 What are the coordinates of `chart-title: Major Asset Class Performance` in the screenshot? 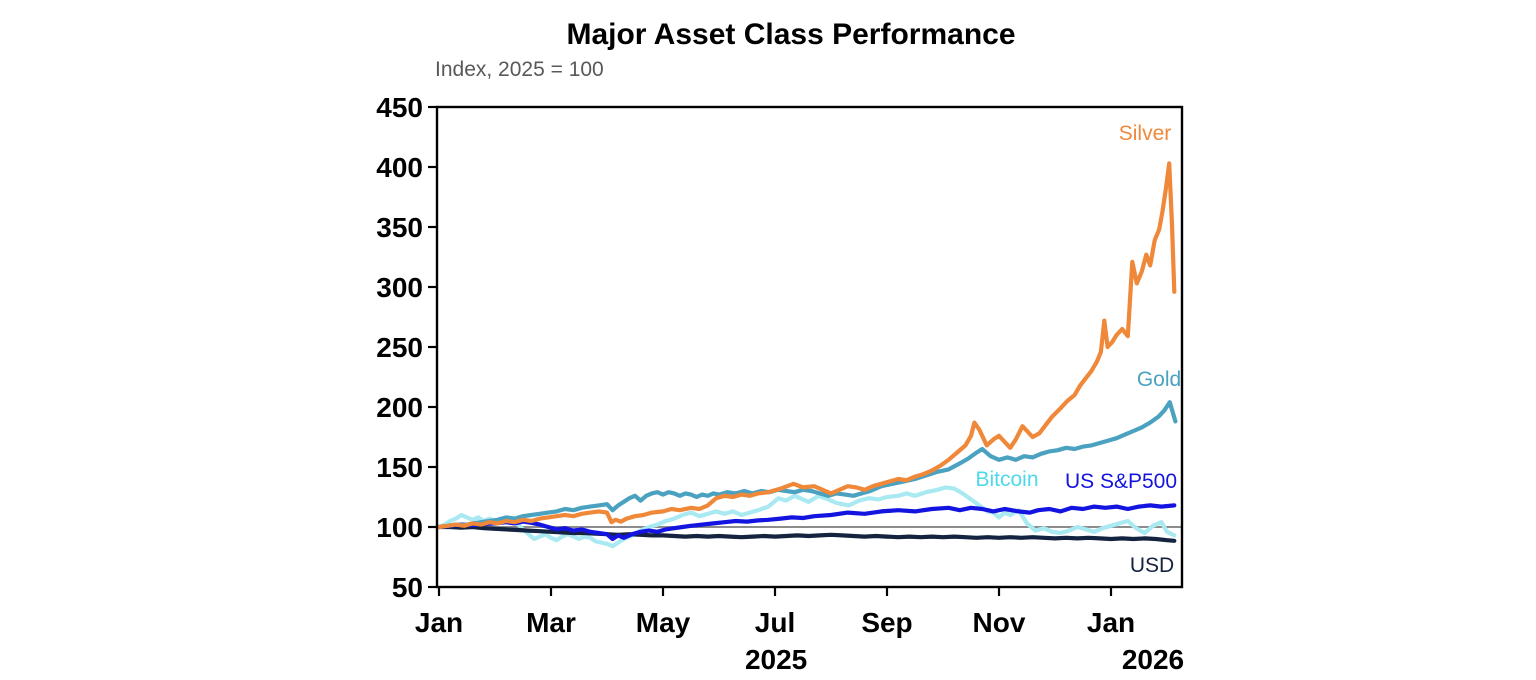 It's located at (791, 34).